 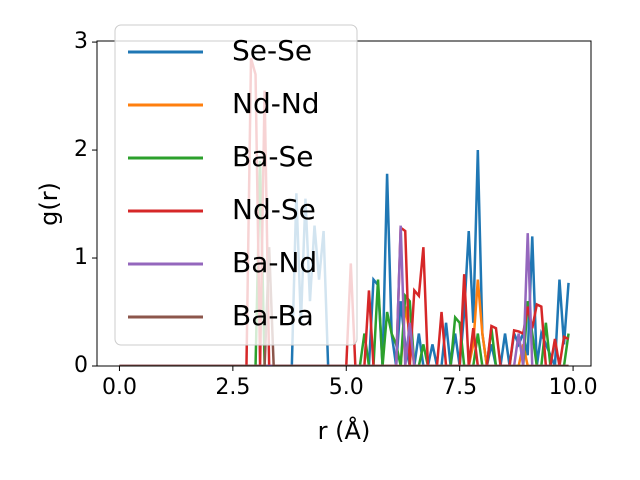 I want to click on x-axis-label: r (Å), so click(x=344, y=430).